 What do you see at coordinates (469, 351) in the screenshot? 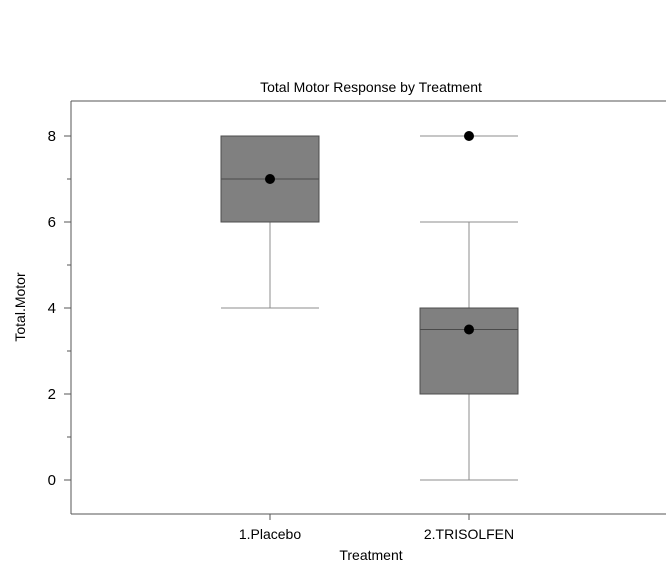
I see `iqr-box` at bounding box center [469, 351].